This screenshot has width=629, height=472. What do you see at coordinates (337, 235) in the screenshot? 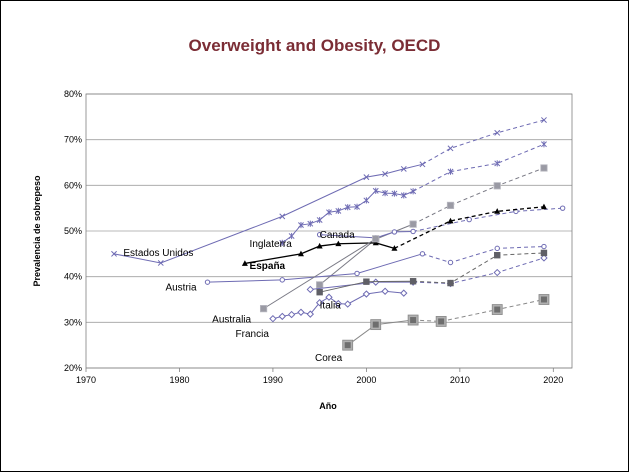
I see `series-label: Canada` at bounding box center [337, 235].